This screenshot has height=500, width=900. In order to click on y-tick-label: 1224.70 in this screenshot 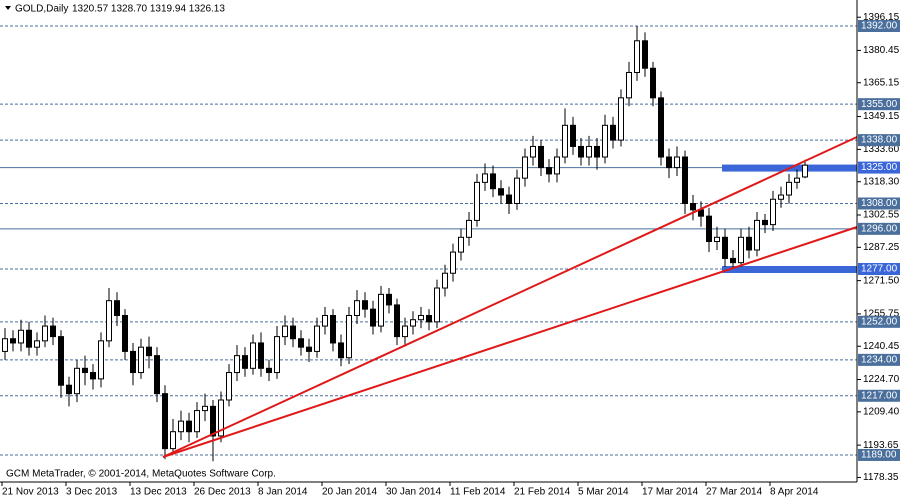, I will do `click(881, 379)`.